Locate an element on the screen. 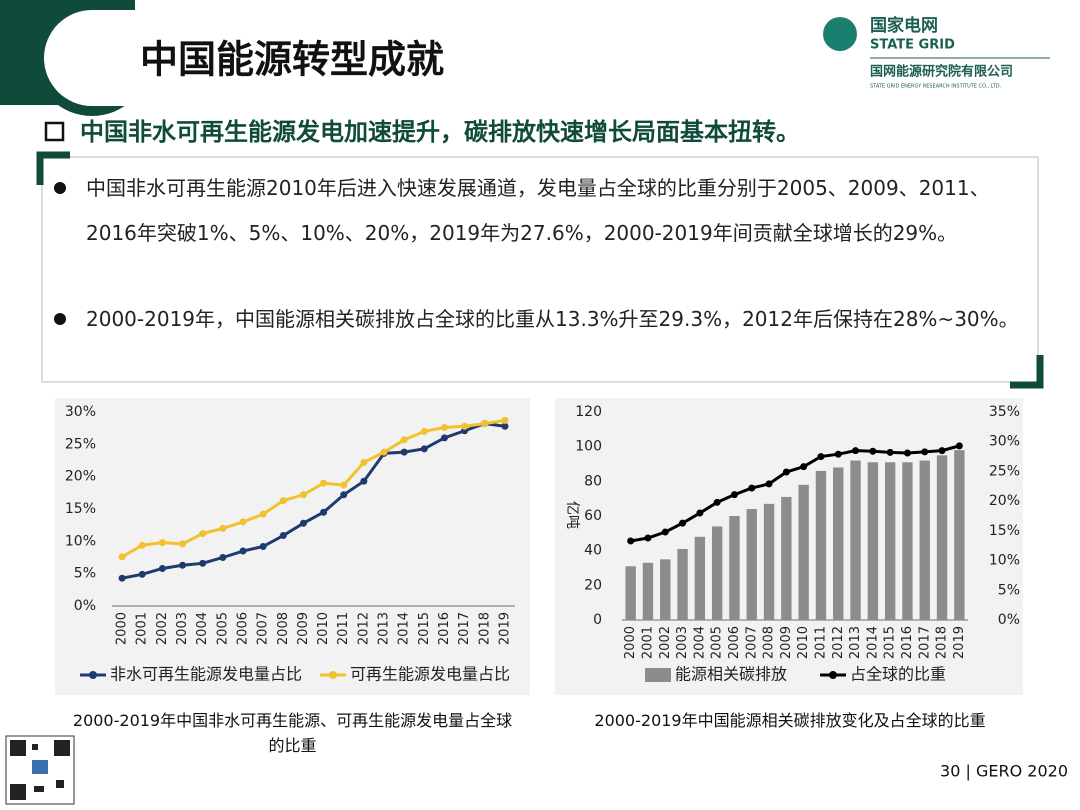  legend-label: 占全球的比重 is located at coordinates (898, 674).